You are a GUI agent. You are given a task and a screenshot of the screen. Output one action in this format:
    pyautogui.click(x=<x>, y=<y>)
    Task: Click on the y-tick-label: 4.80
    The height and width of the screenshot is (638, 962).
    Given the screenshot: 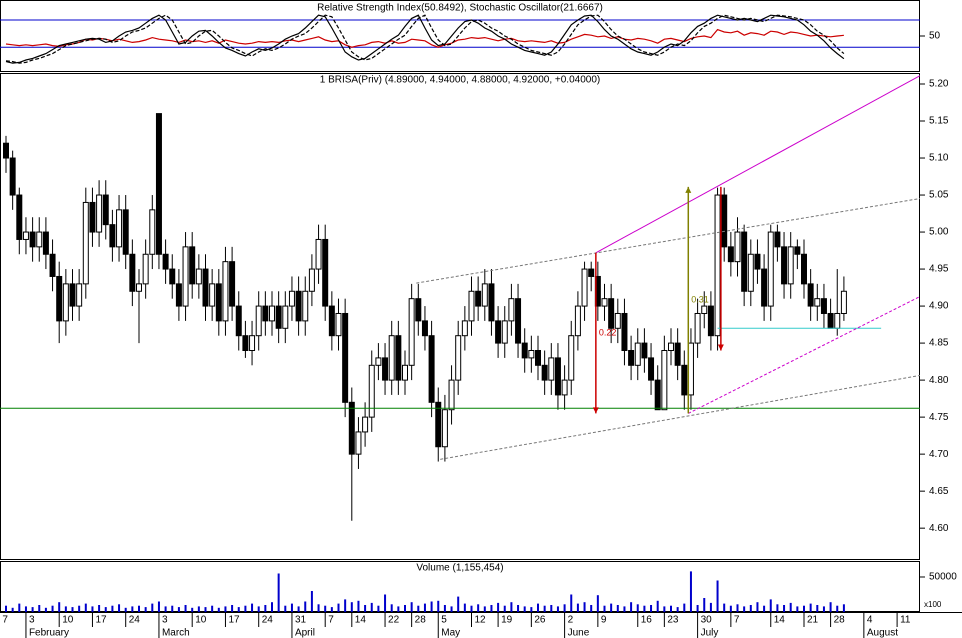 What is the action you would take?
    pyautogui.click(x=939, y=380)
    